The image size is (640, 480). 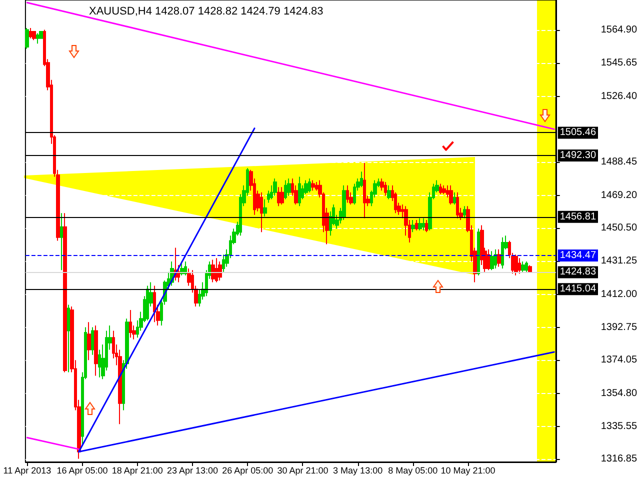 What do you see at coordinates (619, 162) in the screenshot?
I see `y-tick-label: 1488.45` at bounding box center [619, 162].